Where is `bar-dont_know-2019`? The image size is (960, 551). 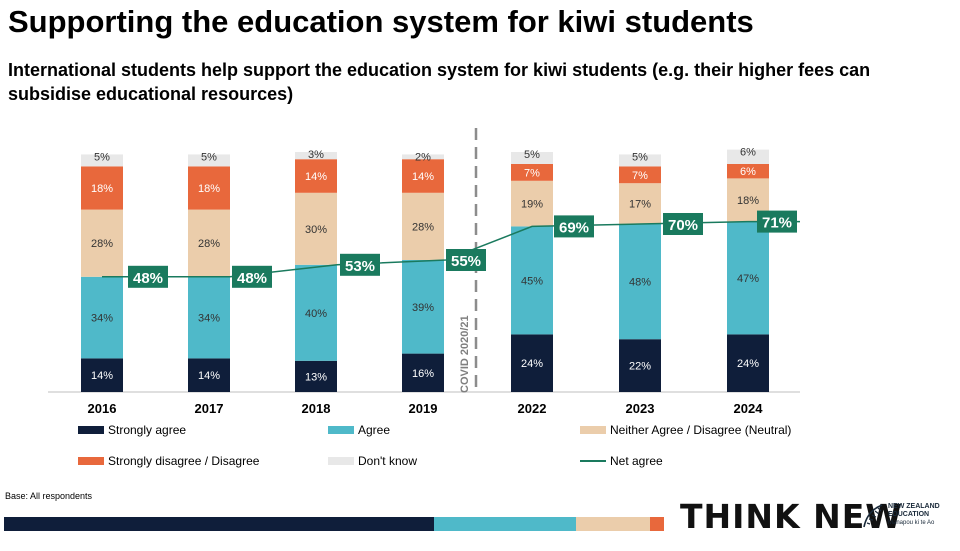 bar-dont_know-2019 is located at coordinates (423, 157).